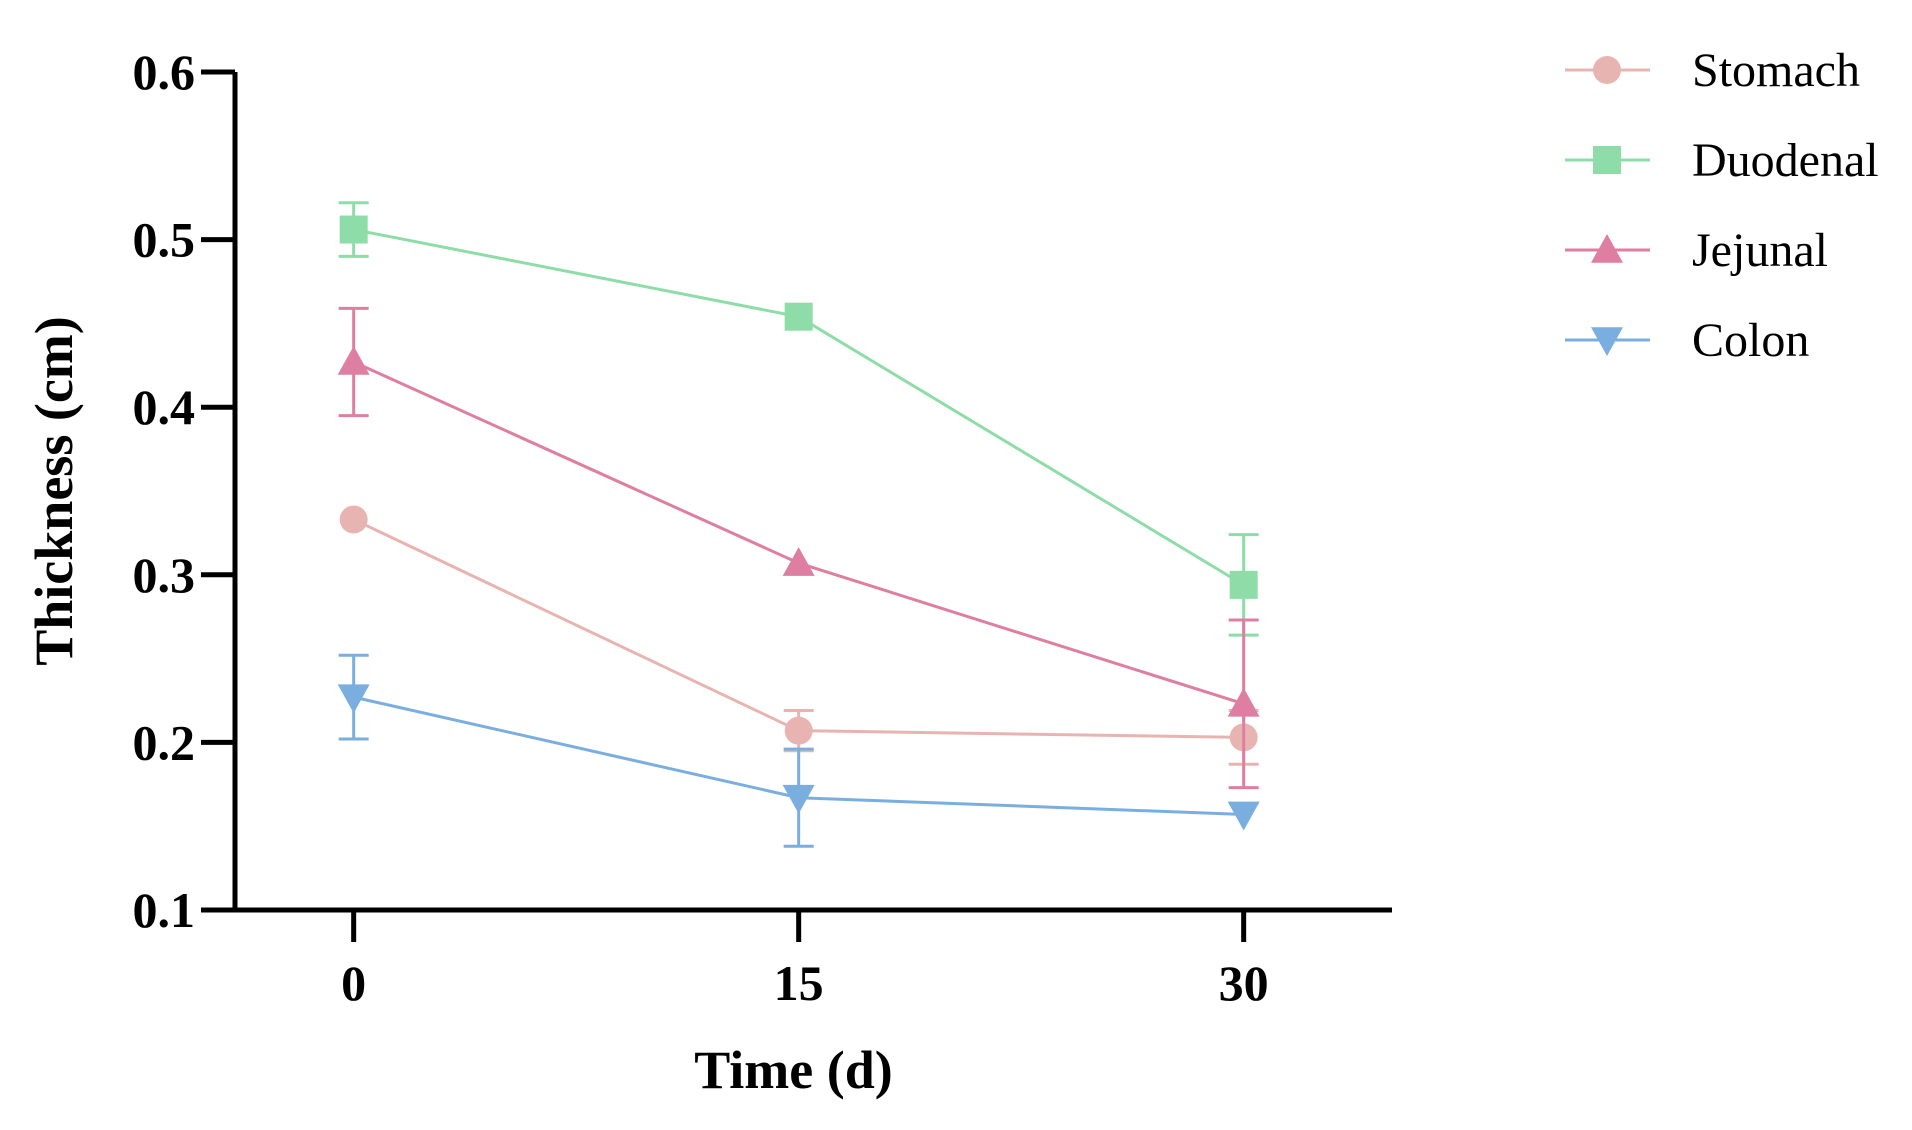  I want to click on y-tick-label: 0.2, so click(164, 742).